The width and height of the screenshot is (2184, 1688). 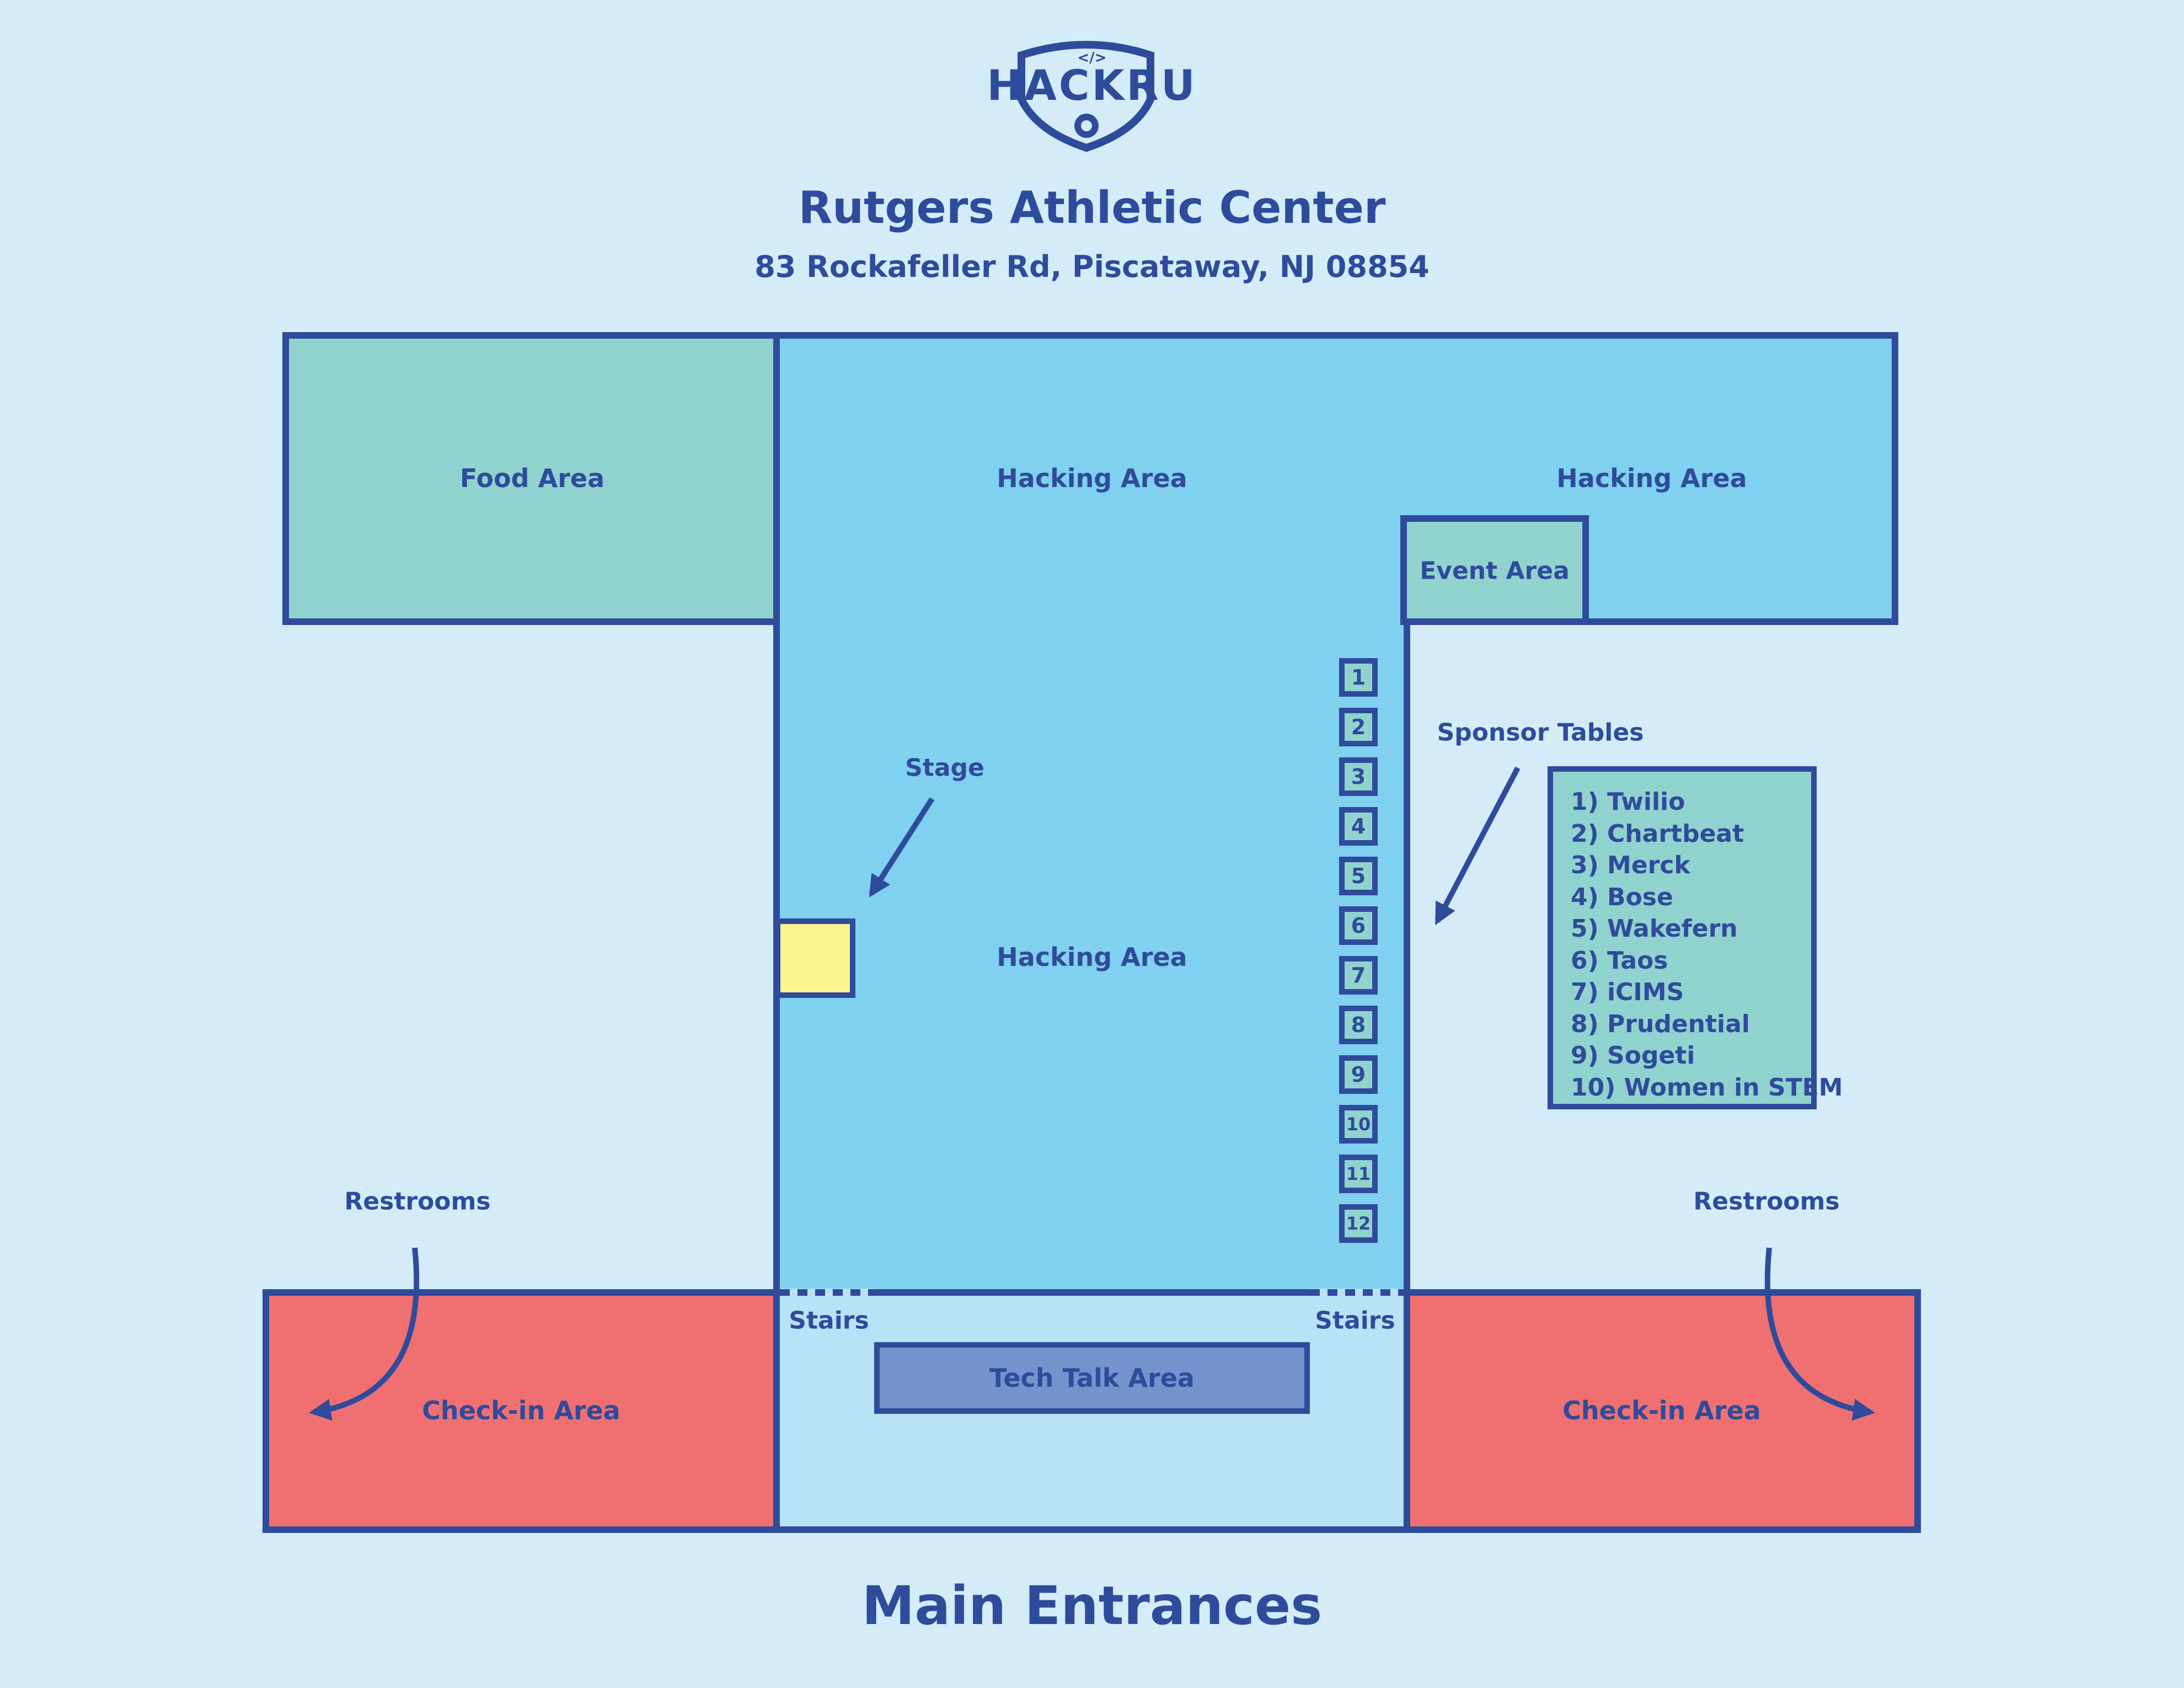 What do you see at coordinates (1358, 826) in the screenshot?
I see `sponsor-table: 4` at bounding box center [1358, 826].